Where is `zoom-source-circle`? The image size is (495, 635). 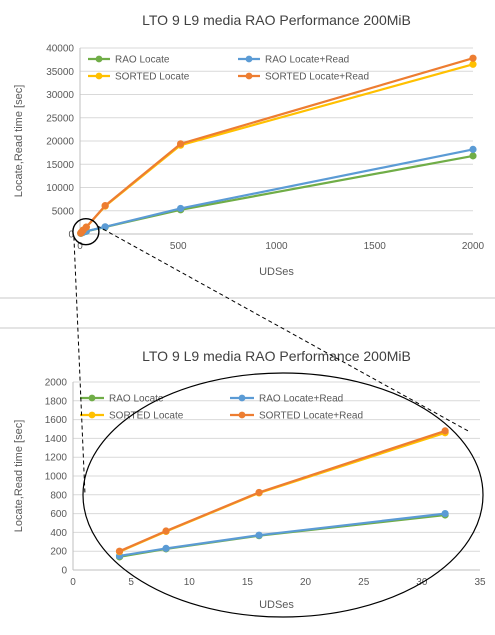 zoom-source-circle is located at coordinates (86, 231).